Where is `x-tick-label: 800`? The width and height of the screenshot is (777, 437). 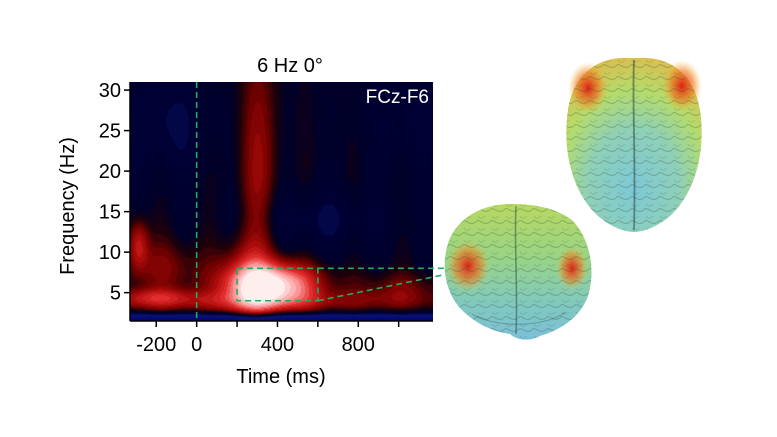
x-tick-label: 800 is located at coordinates (358, 345).